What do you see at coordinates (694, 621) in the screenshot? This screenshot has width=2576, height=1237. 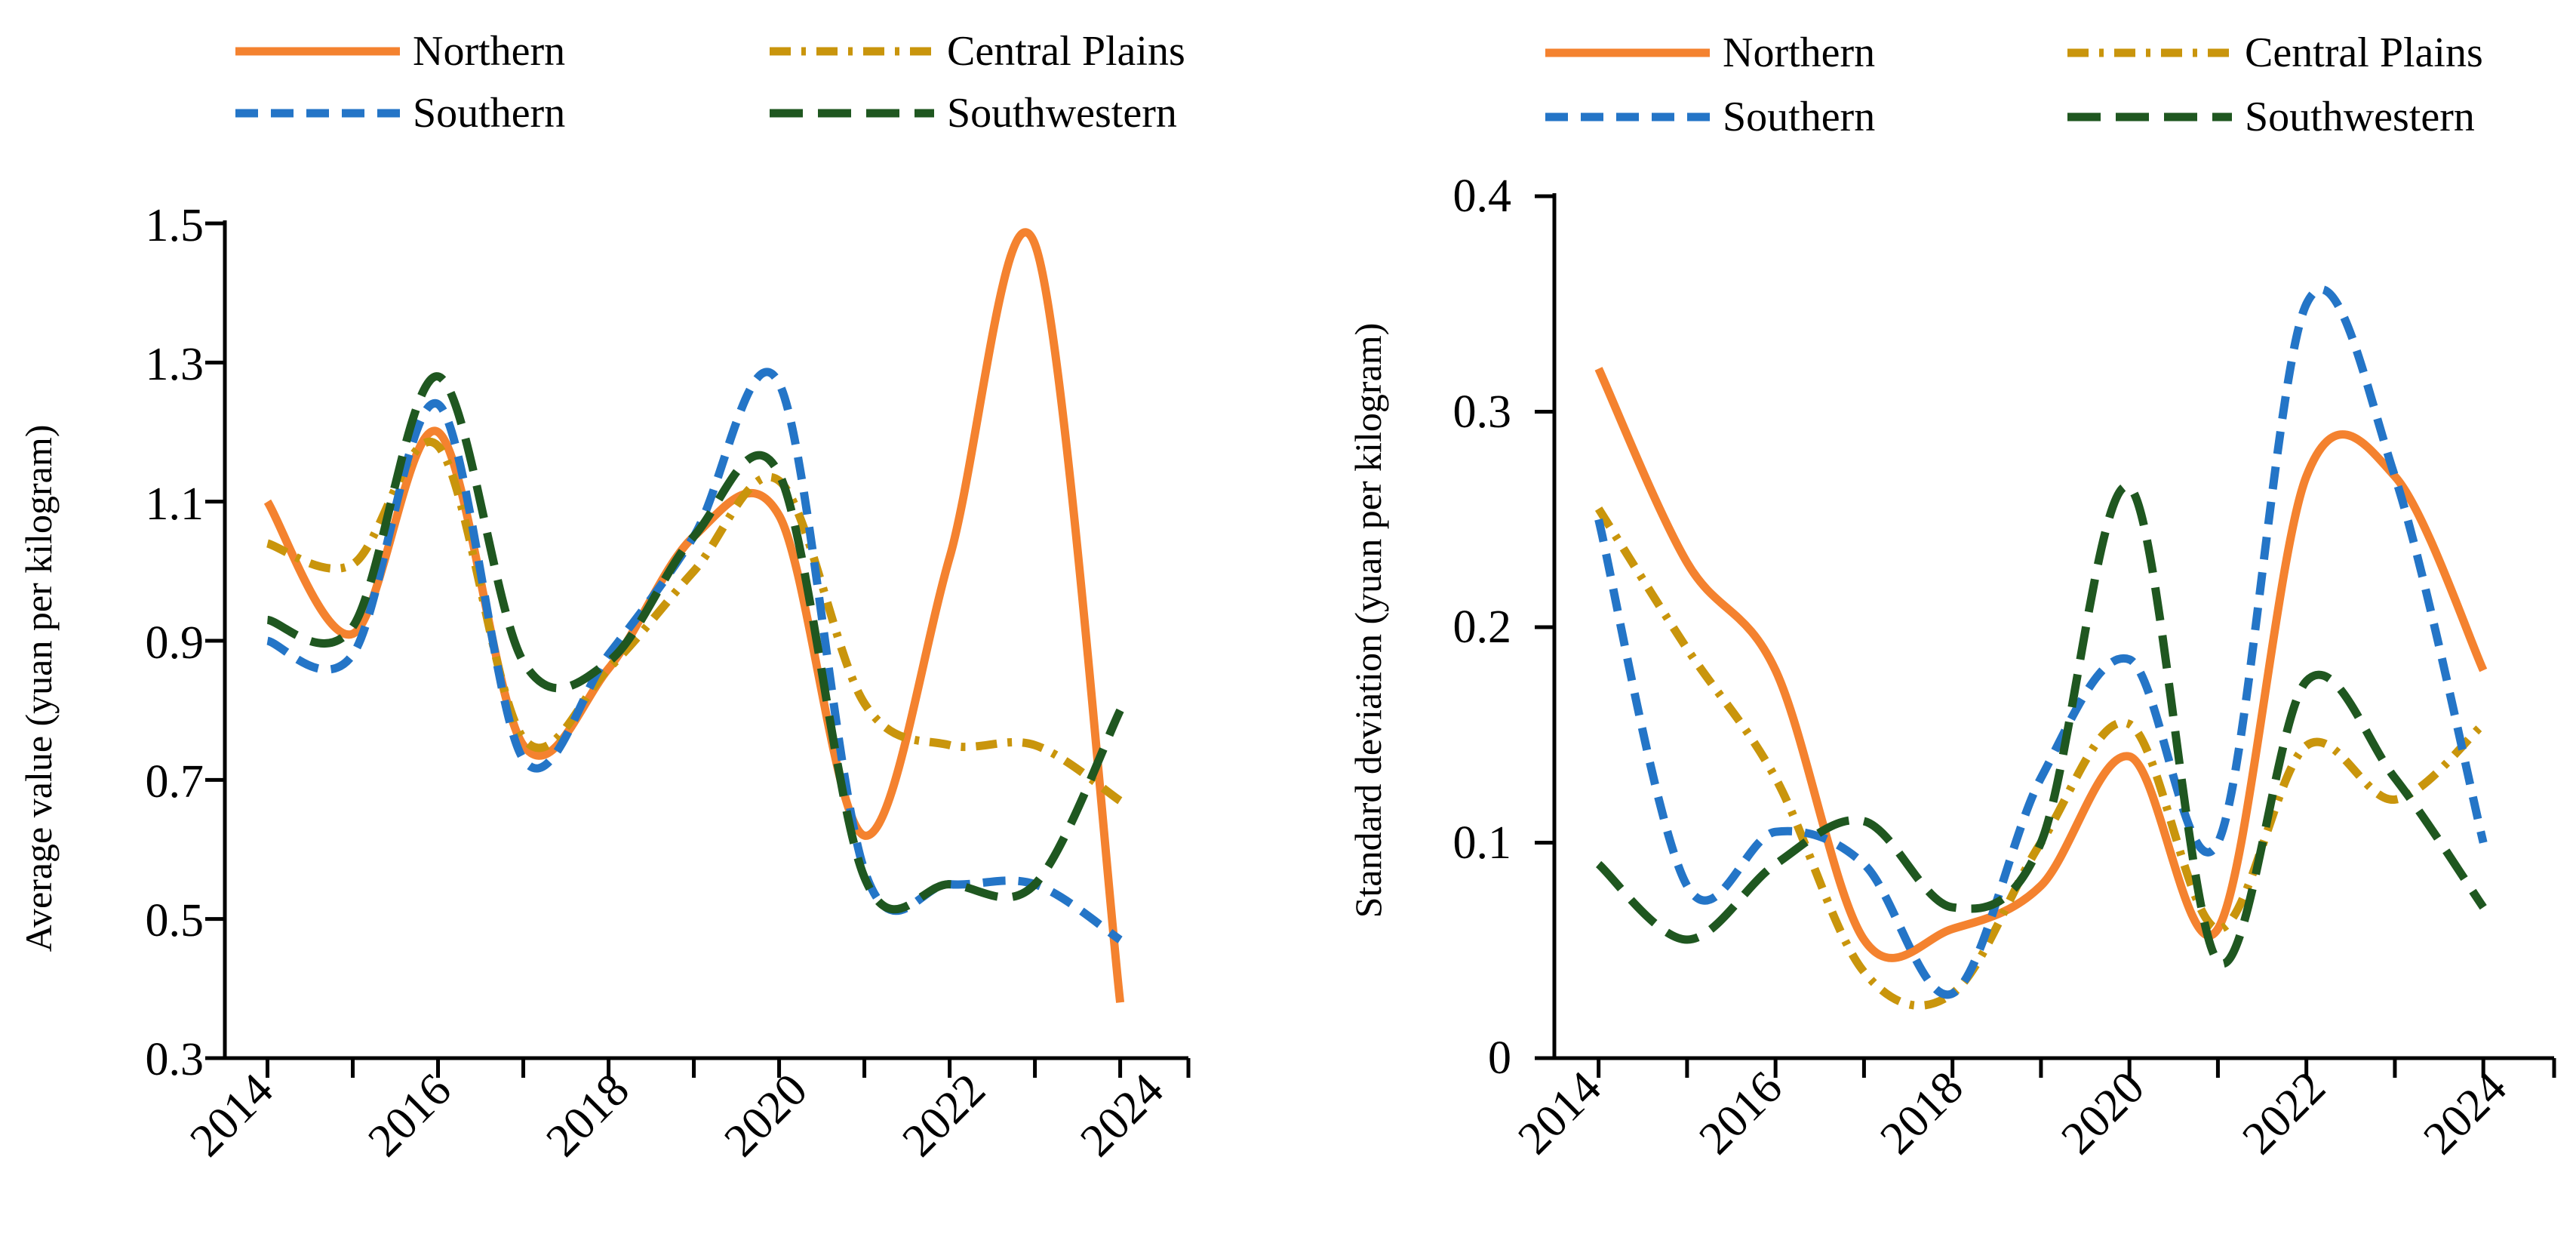 I see `series-line-central-plains` at bounding box center [694, 621].